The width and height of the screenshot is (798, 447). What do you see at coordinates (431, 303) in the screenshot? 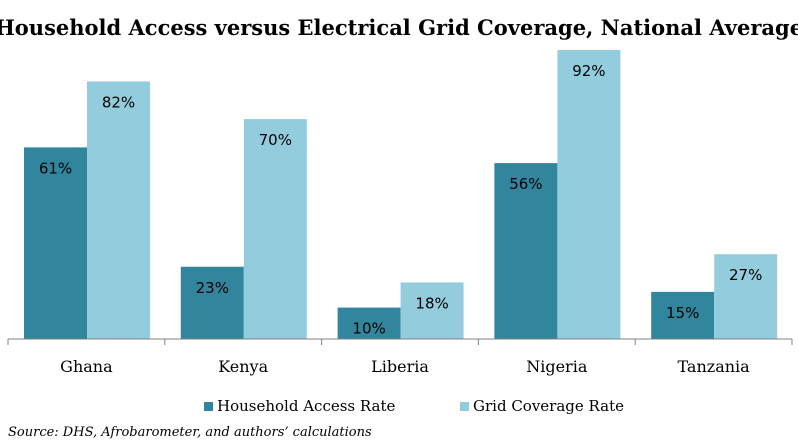
I see `data-label: 18%` at bounding box center [431, 303].